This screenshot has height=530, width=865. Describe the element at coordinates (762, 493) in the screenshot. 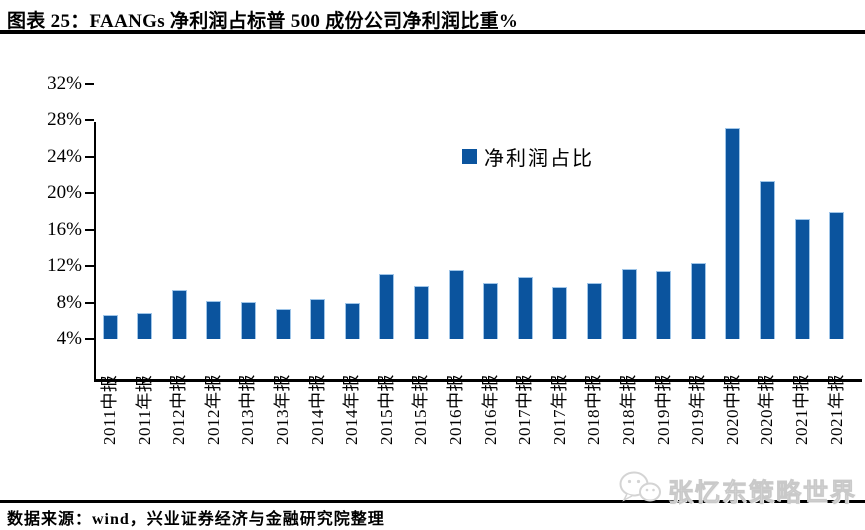

I see `watermark-text: 张忆东策略世界` at that location.